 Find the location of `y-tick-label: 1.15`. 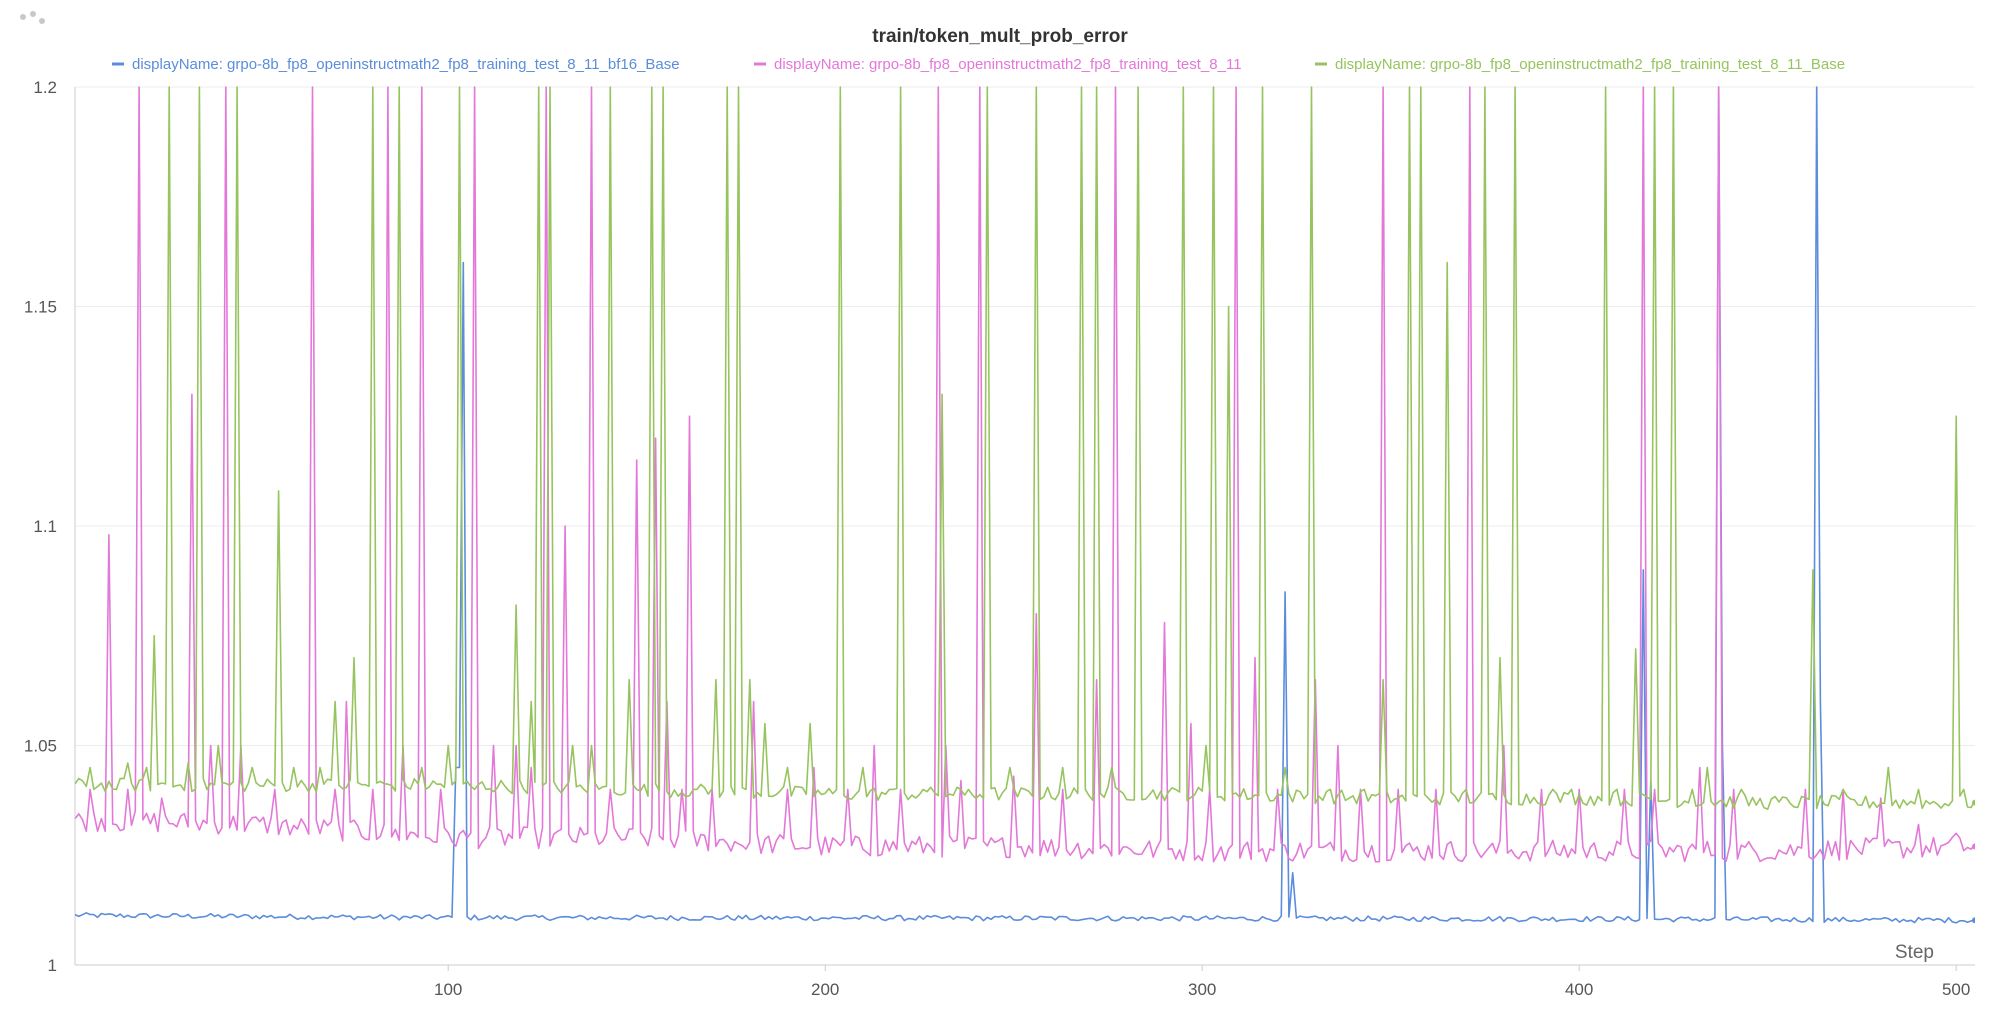

y-tick-label: 1.15 is located at coordinates (40, 307).